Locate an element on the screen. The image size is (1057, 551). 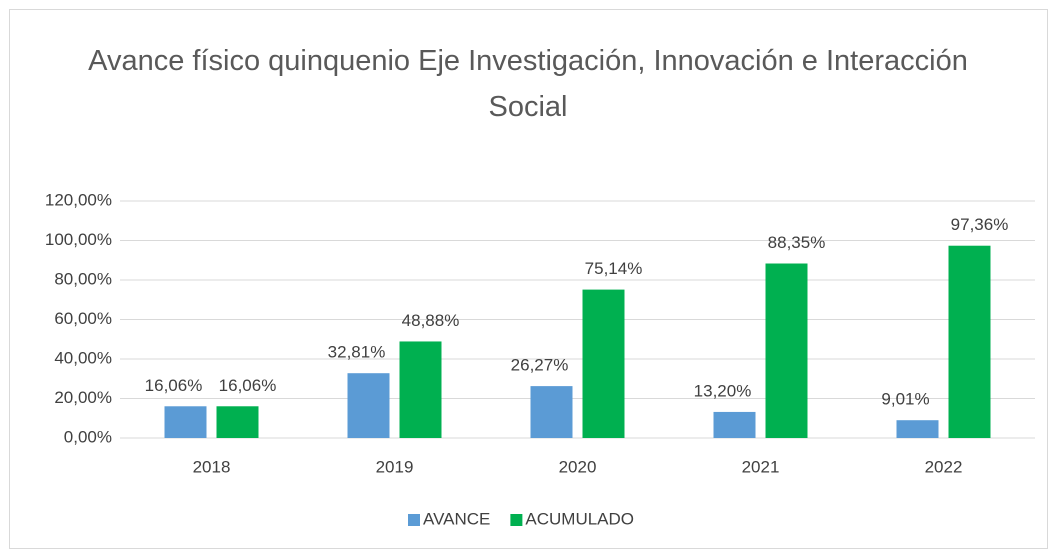
legend-label: AVANCE is located at coordinates (456, 518).